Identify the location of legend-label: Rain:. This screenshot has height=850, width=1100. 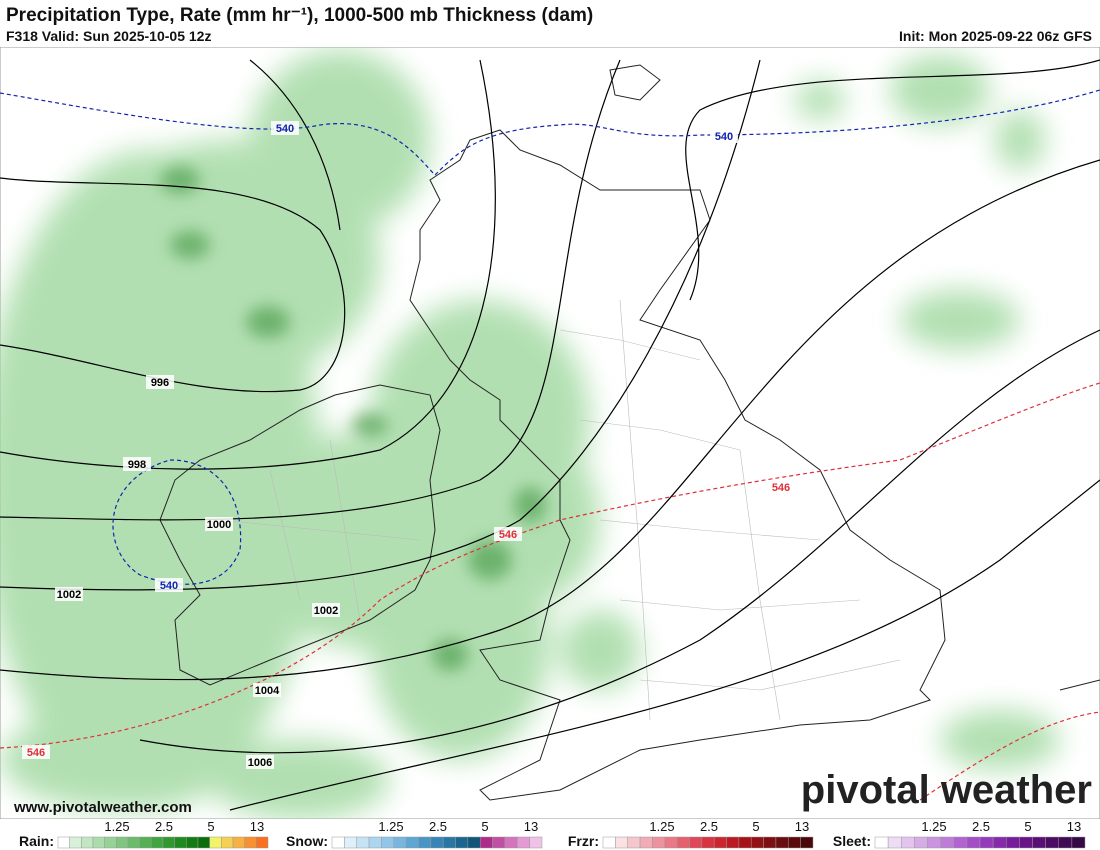
(36, 841).